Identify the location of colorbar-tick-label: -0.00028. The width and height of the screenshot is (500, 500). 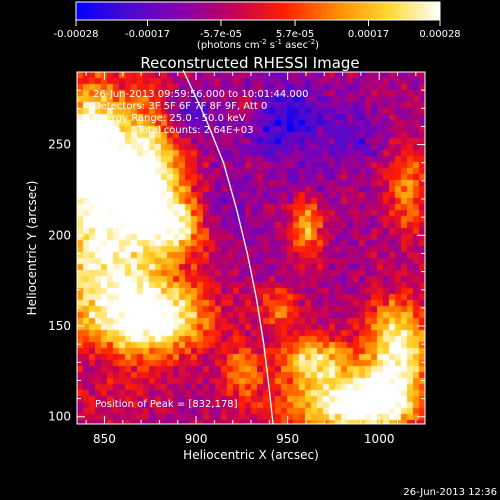
(76, 34).